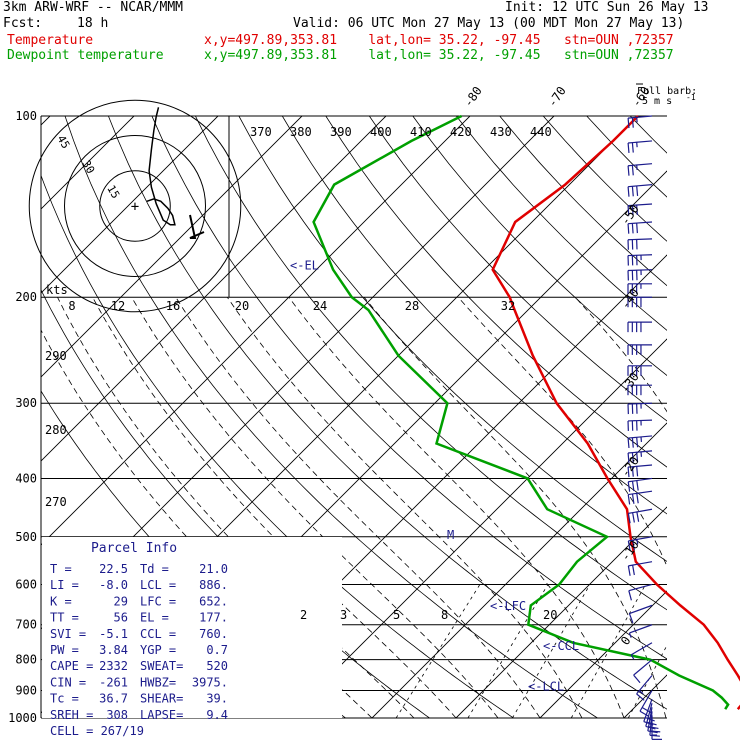  What do you see at coordinates (26, 660) in the screenshot?
I see `pressure-label-800: 800` at bounding box center [26, 660].